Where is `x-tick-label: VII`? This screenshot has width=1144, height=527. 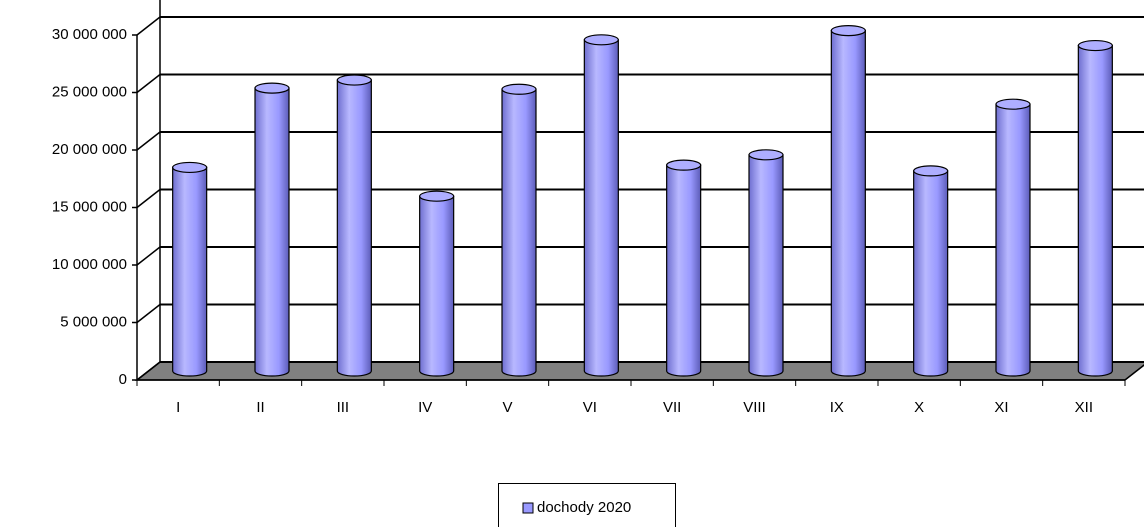
x-tick-label: VII is located at coordinates (672, 407).